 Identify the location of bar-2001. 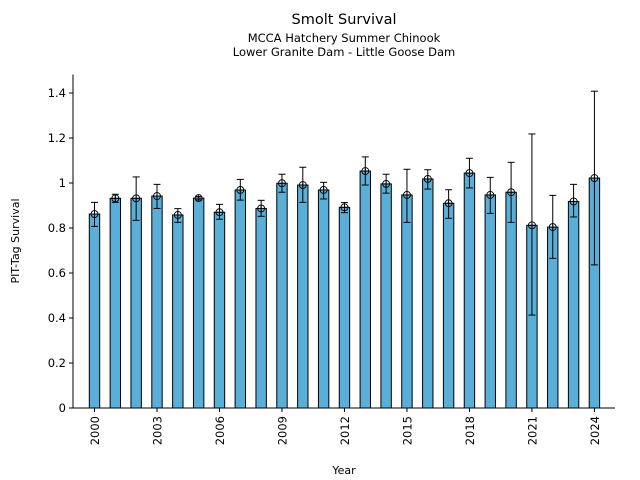
(115, 303).